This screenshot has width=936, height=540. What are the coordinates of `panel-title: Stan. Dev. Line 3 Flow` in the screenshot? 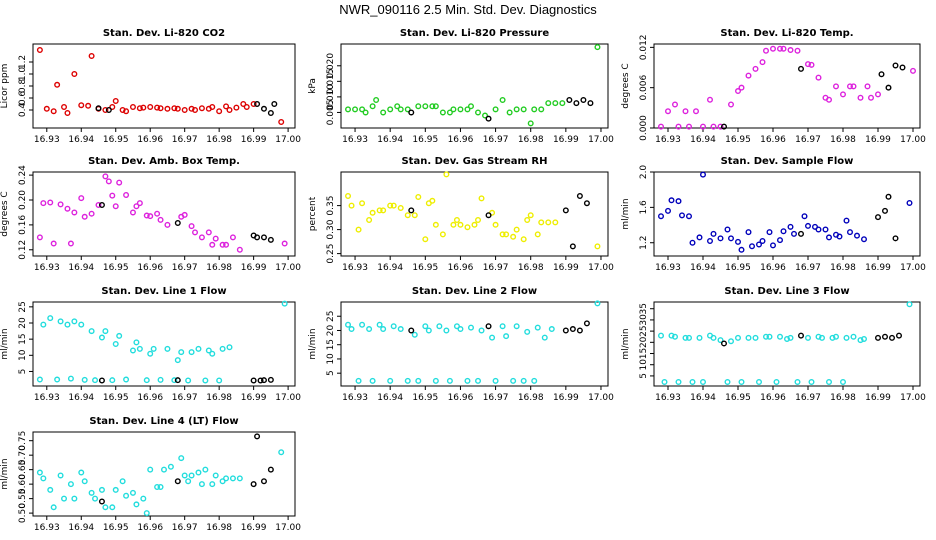 It's located at (786, 291).